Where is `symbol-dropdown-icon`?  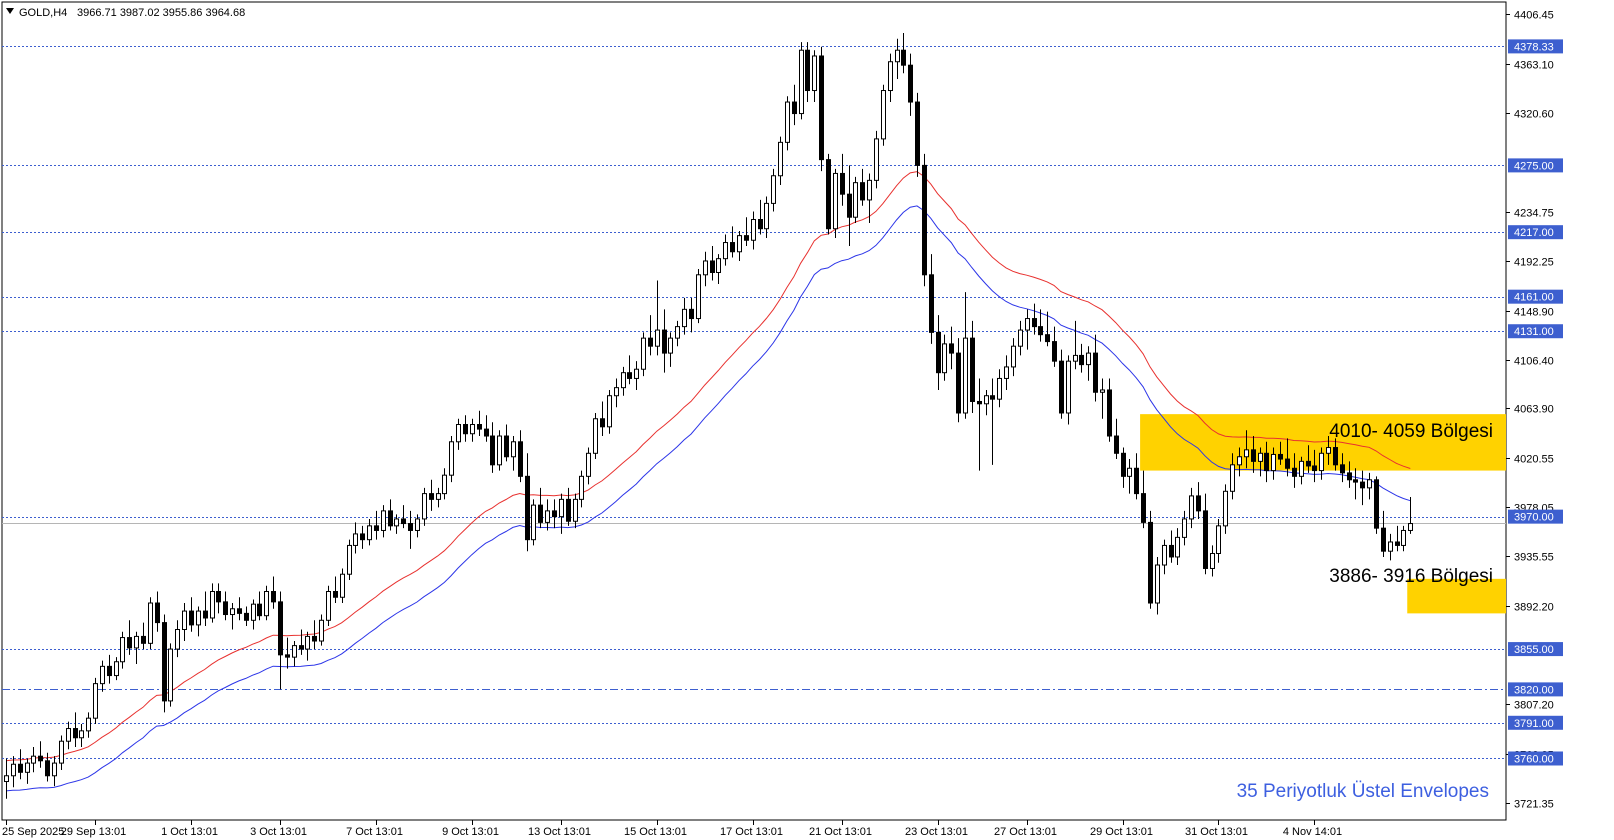
symbol-dropdown-icon is located at coordinates (10, 11).